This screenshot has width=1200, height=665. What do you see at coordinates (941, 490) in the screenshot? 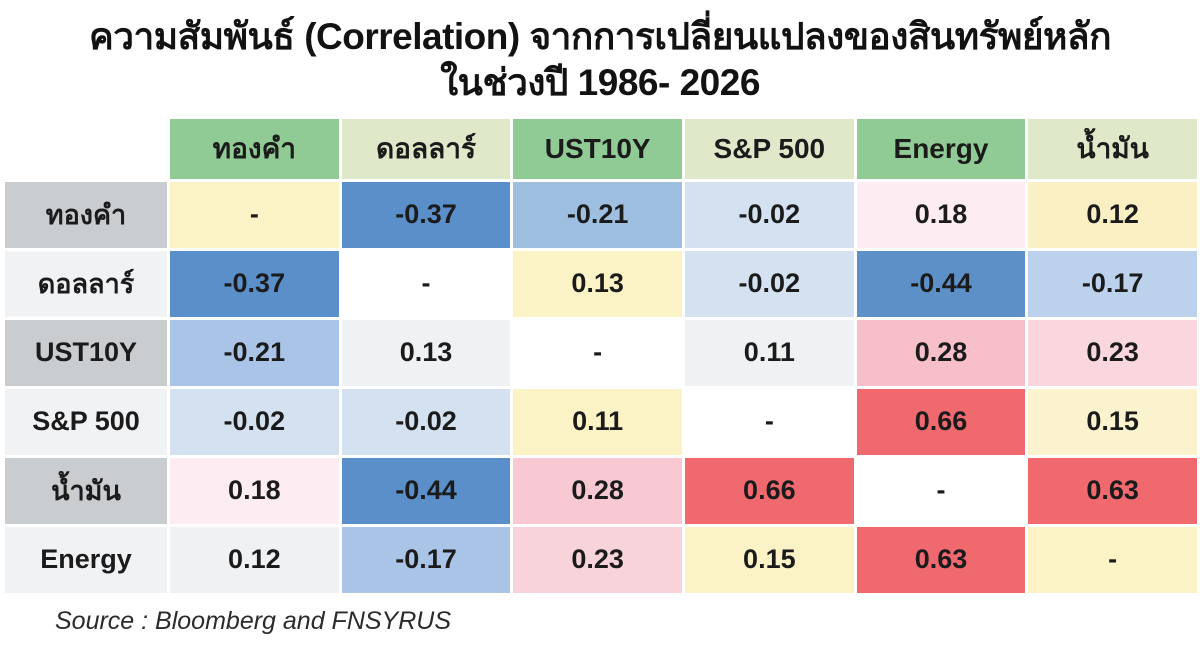
I see `matrix-cell-r4-c4: -` at bounding box center [941, 490].